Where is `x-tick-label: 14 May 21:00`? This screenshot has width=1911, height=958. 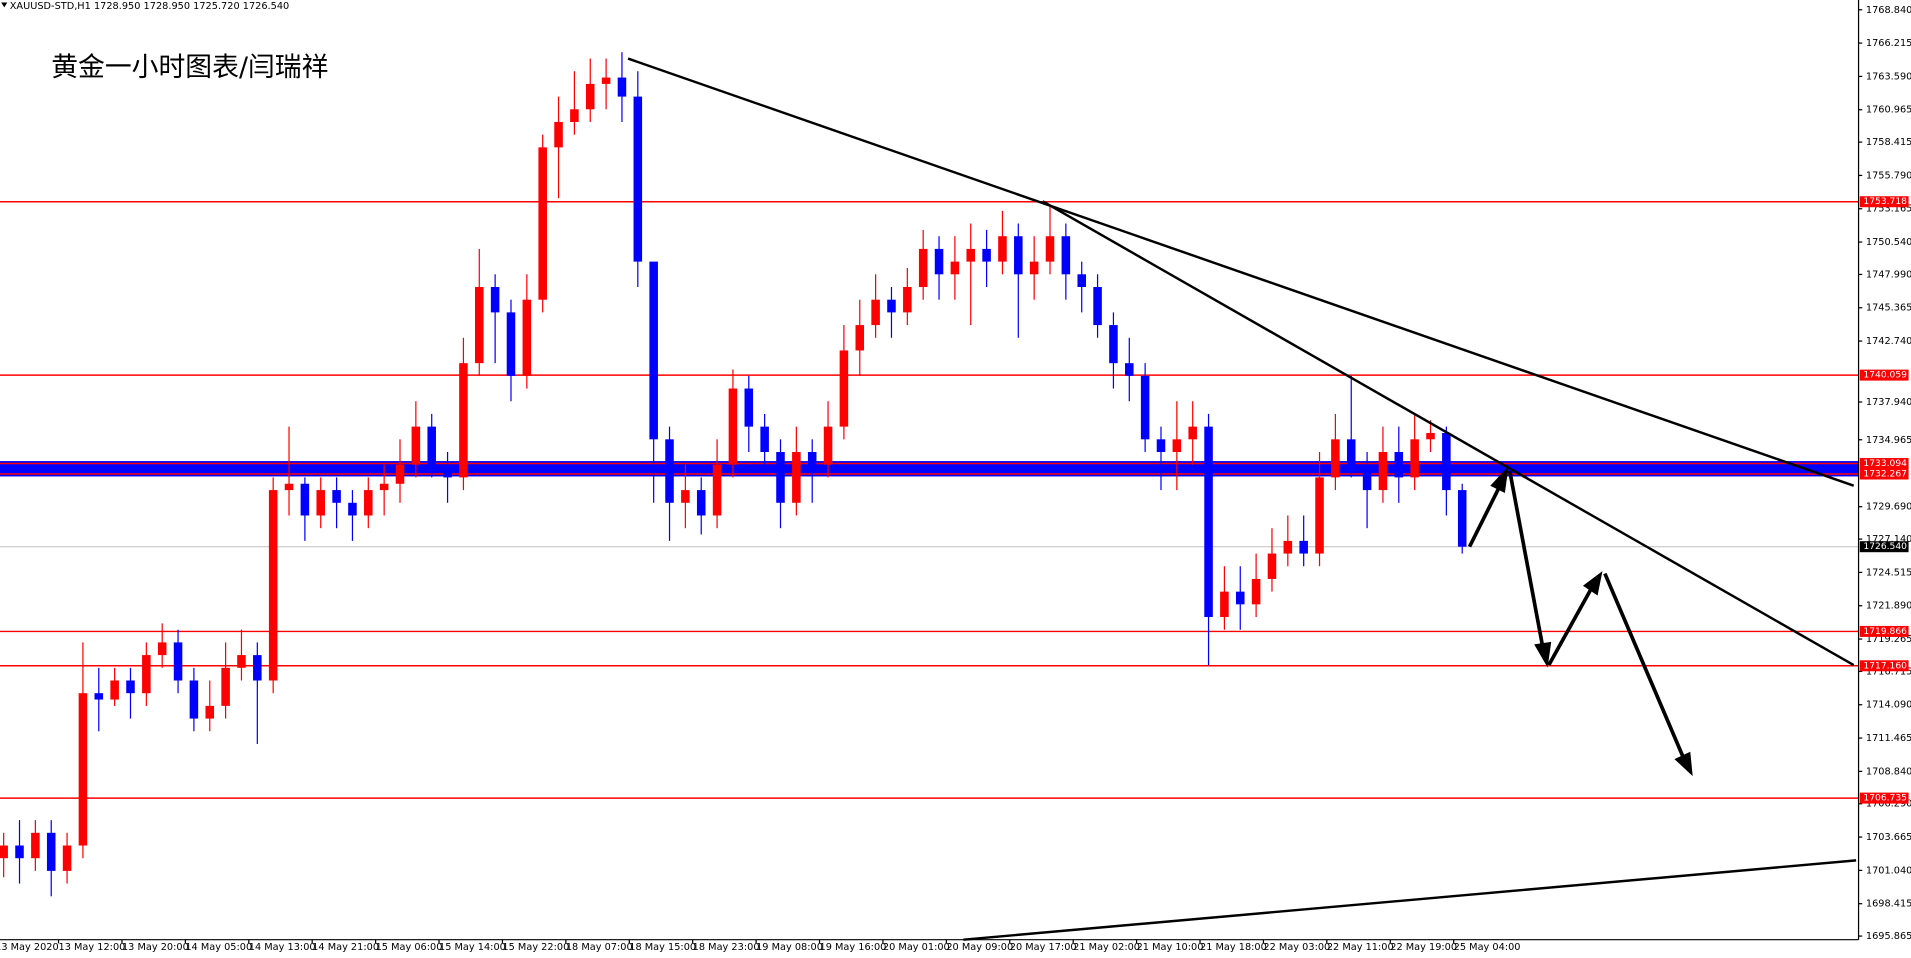 x-tick-label: 14 May 21:00 is located at coordinates (345, 947).